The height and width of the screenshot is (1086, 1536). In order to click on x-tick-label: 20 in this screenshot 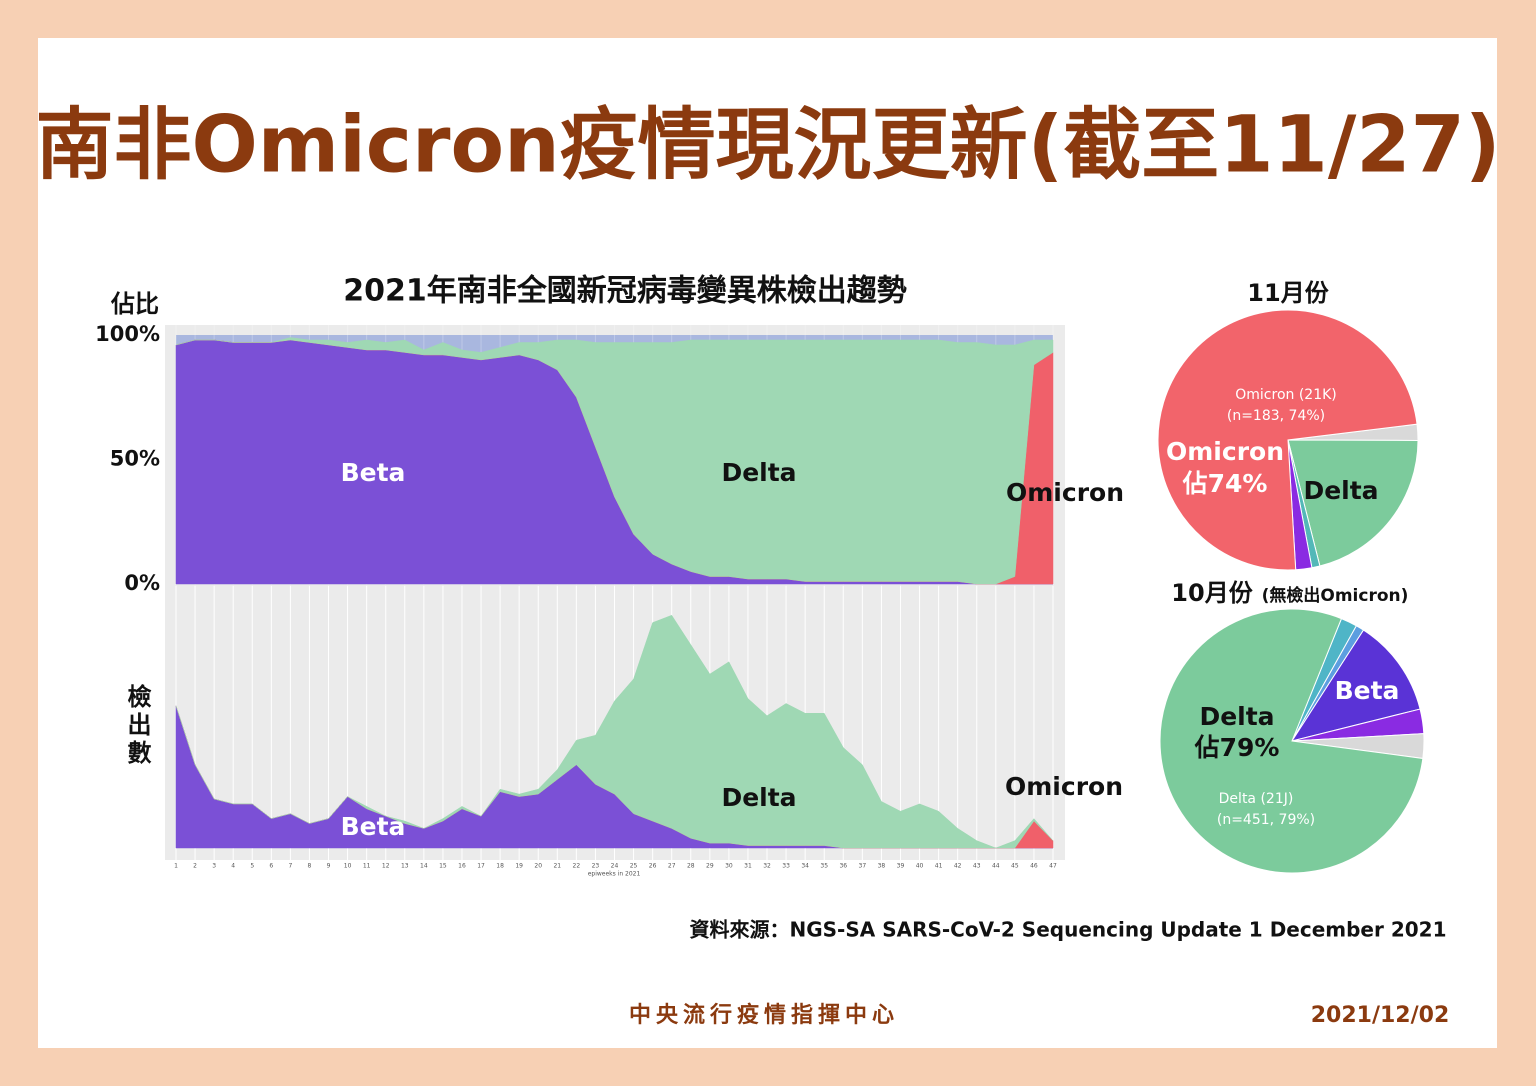, I will do `click(538, 866)`.